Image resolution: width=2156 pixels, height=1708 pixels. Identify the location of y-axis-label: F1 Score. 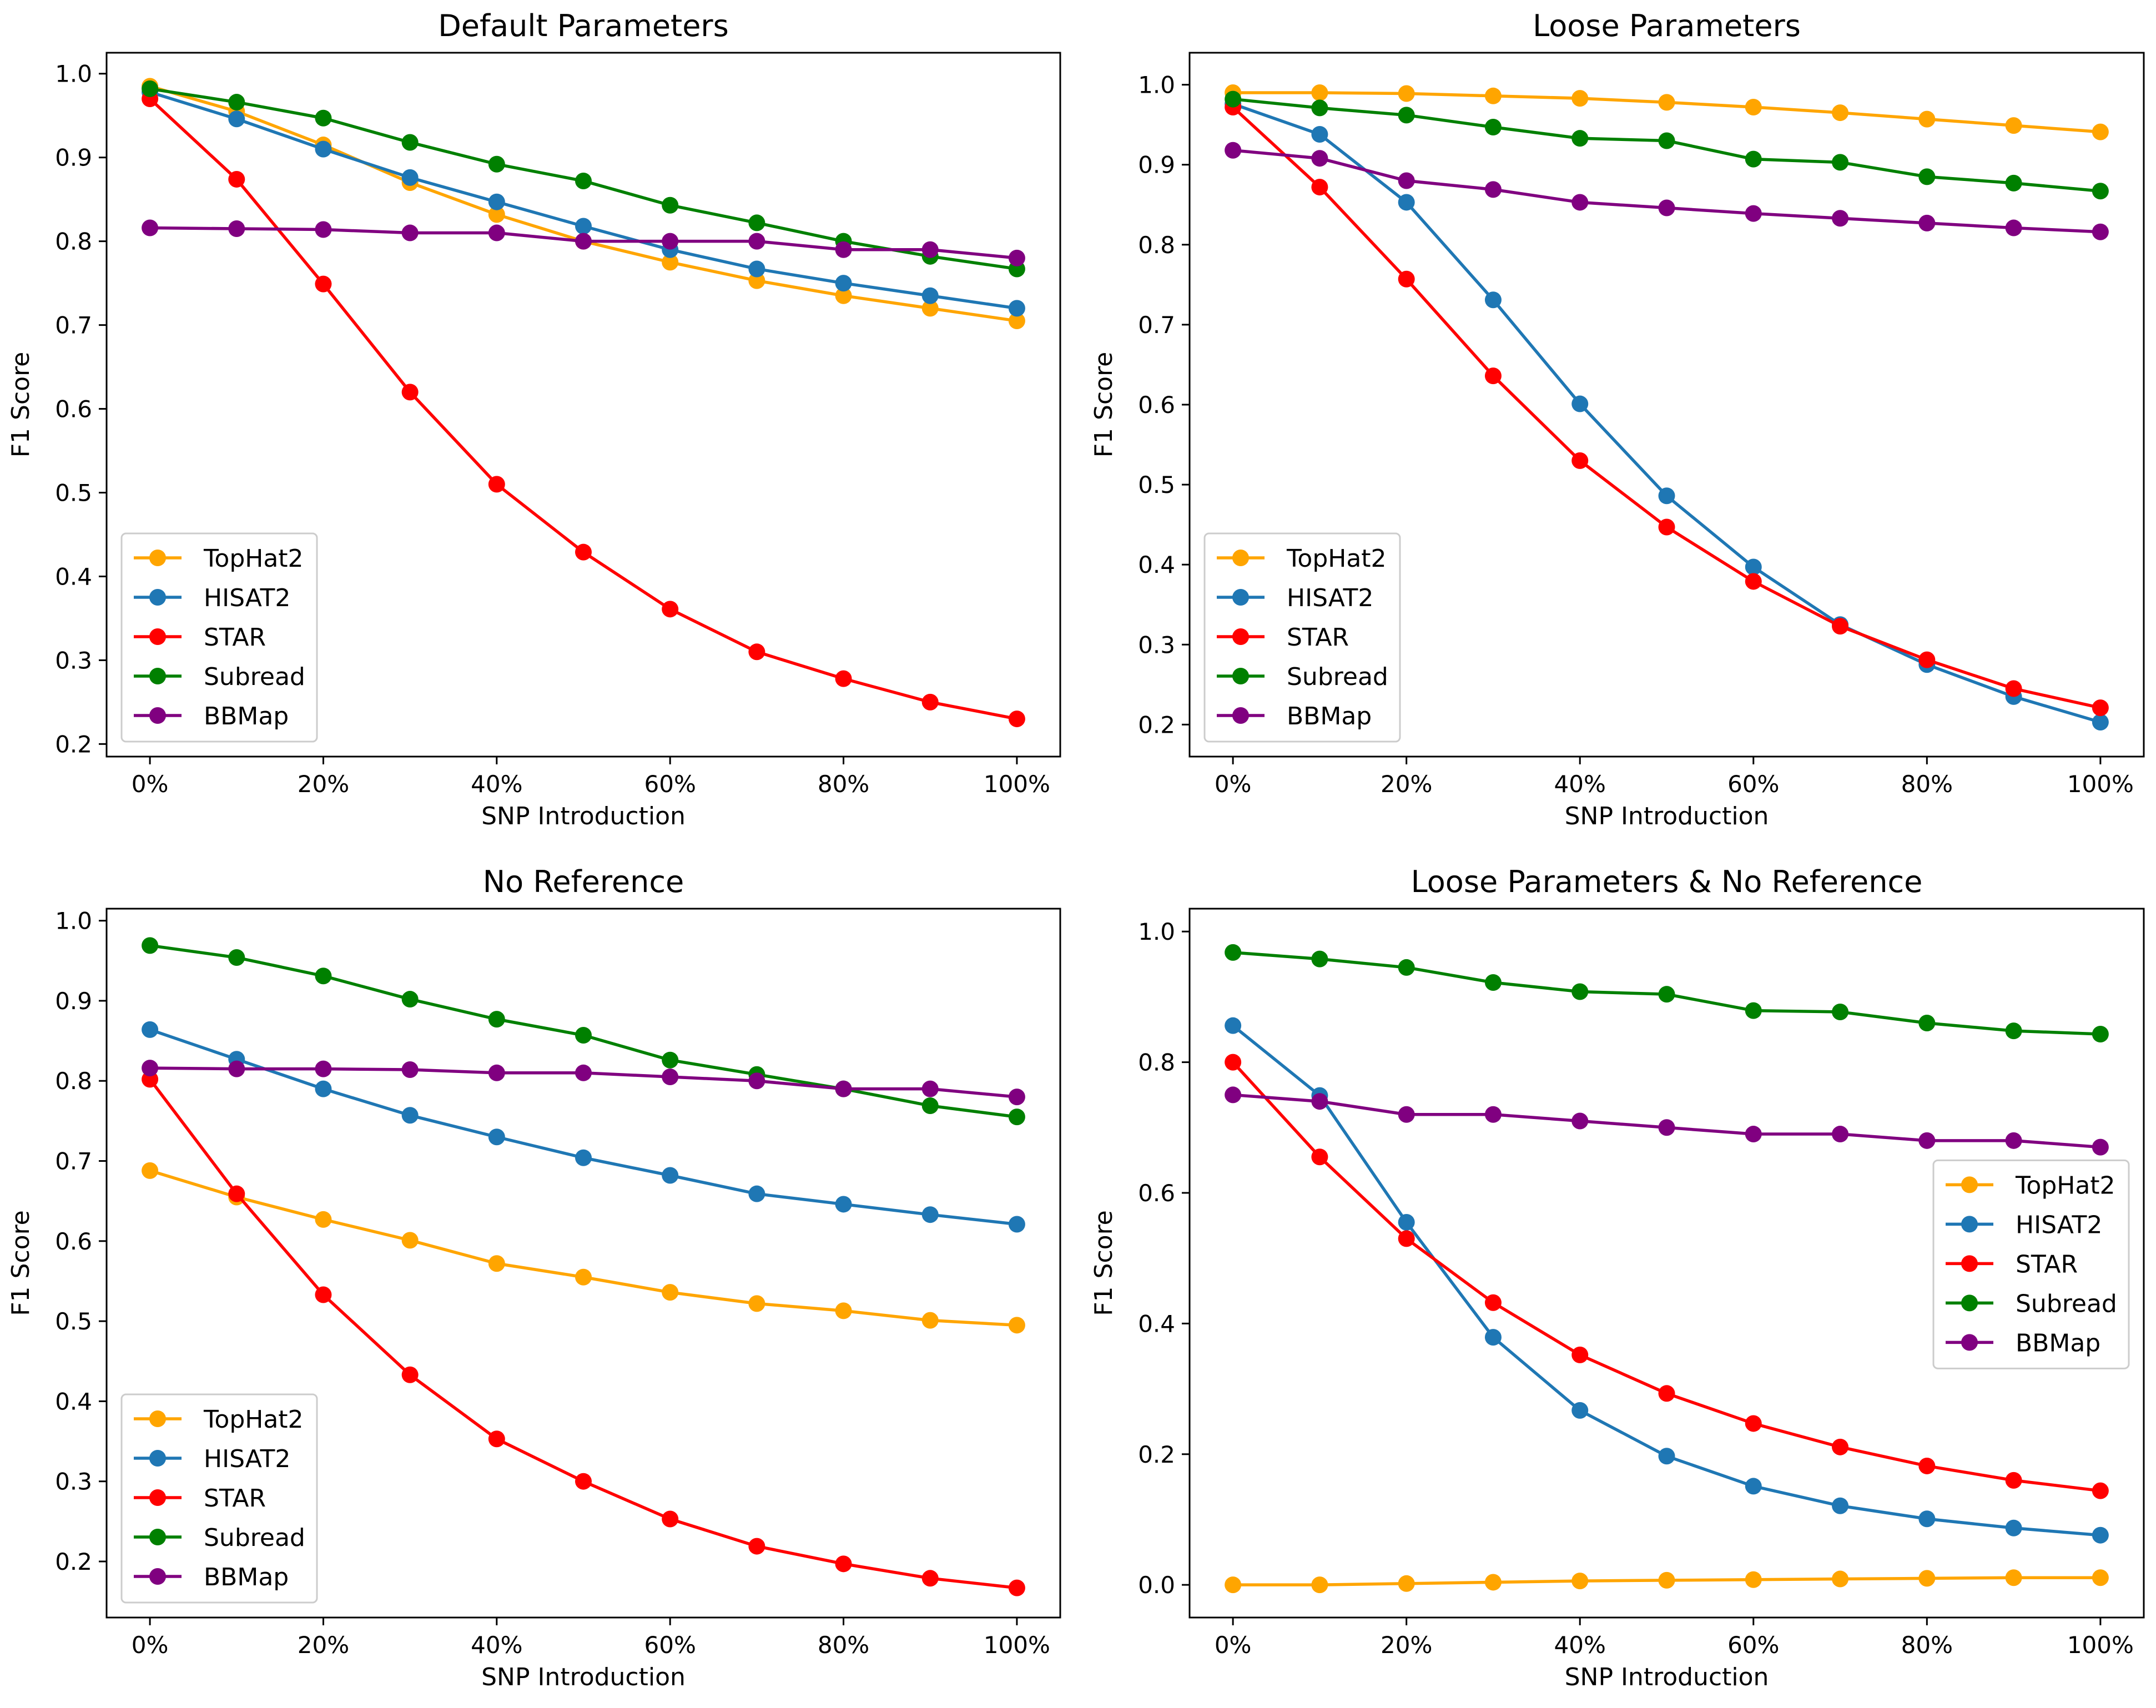
(21, 405).